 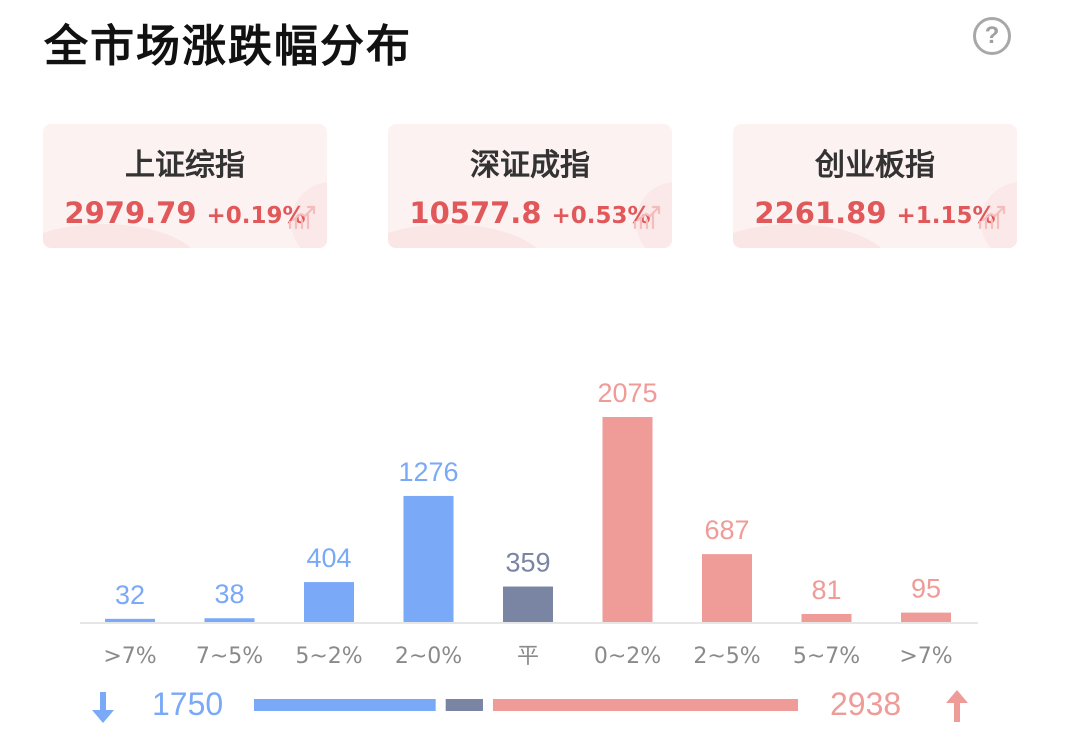 I want to click on category-label: 5~2%, so click(x=328, y=656).